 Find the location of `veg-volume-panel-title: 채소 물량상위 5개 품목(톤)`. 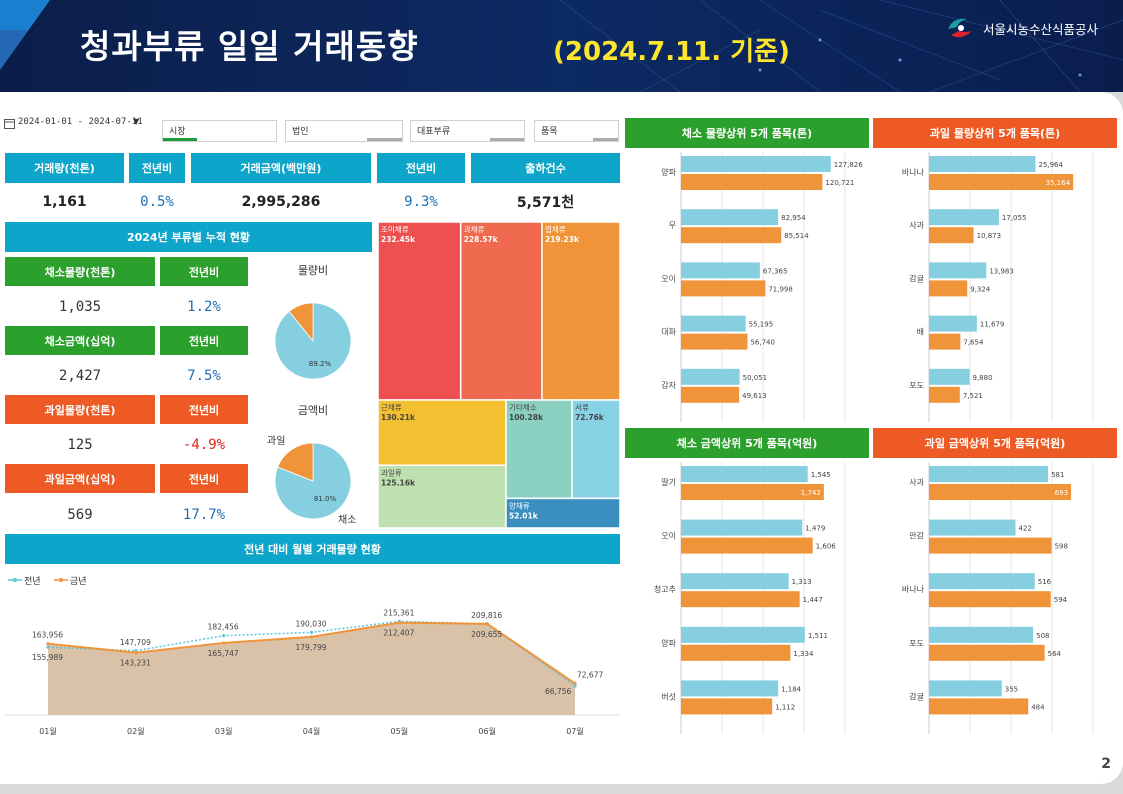

veg-volume-panel-title: 채소 물량상위 5개 품목(톤) is located at coordinates (747, 133).